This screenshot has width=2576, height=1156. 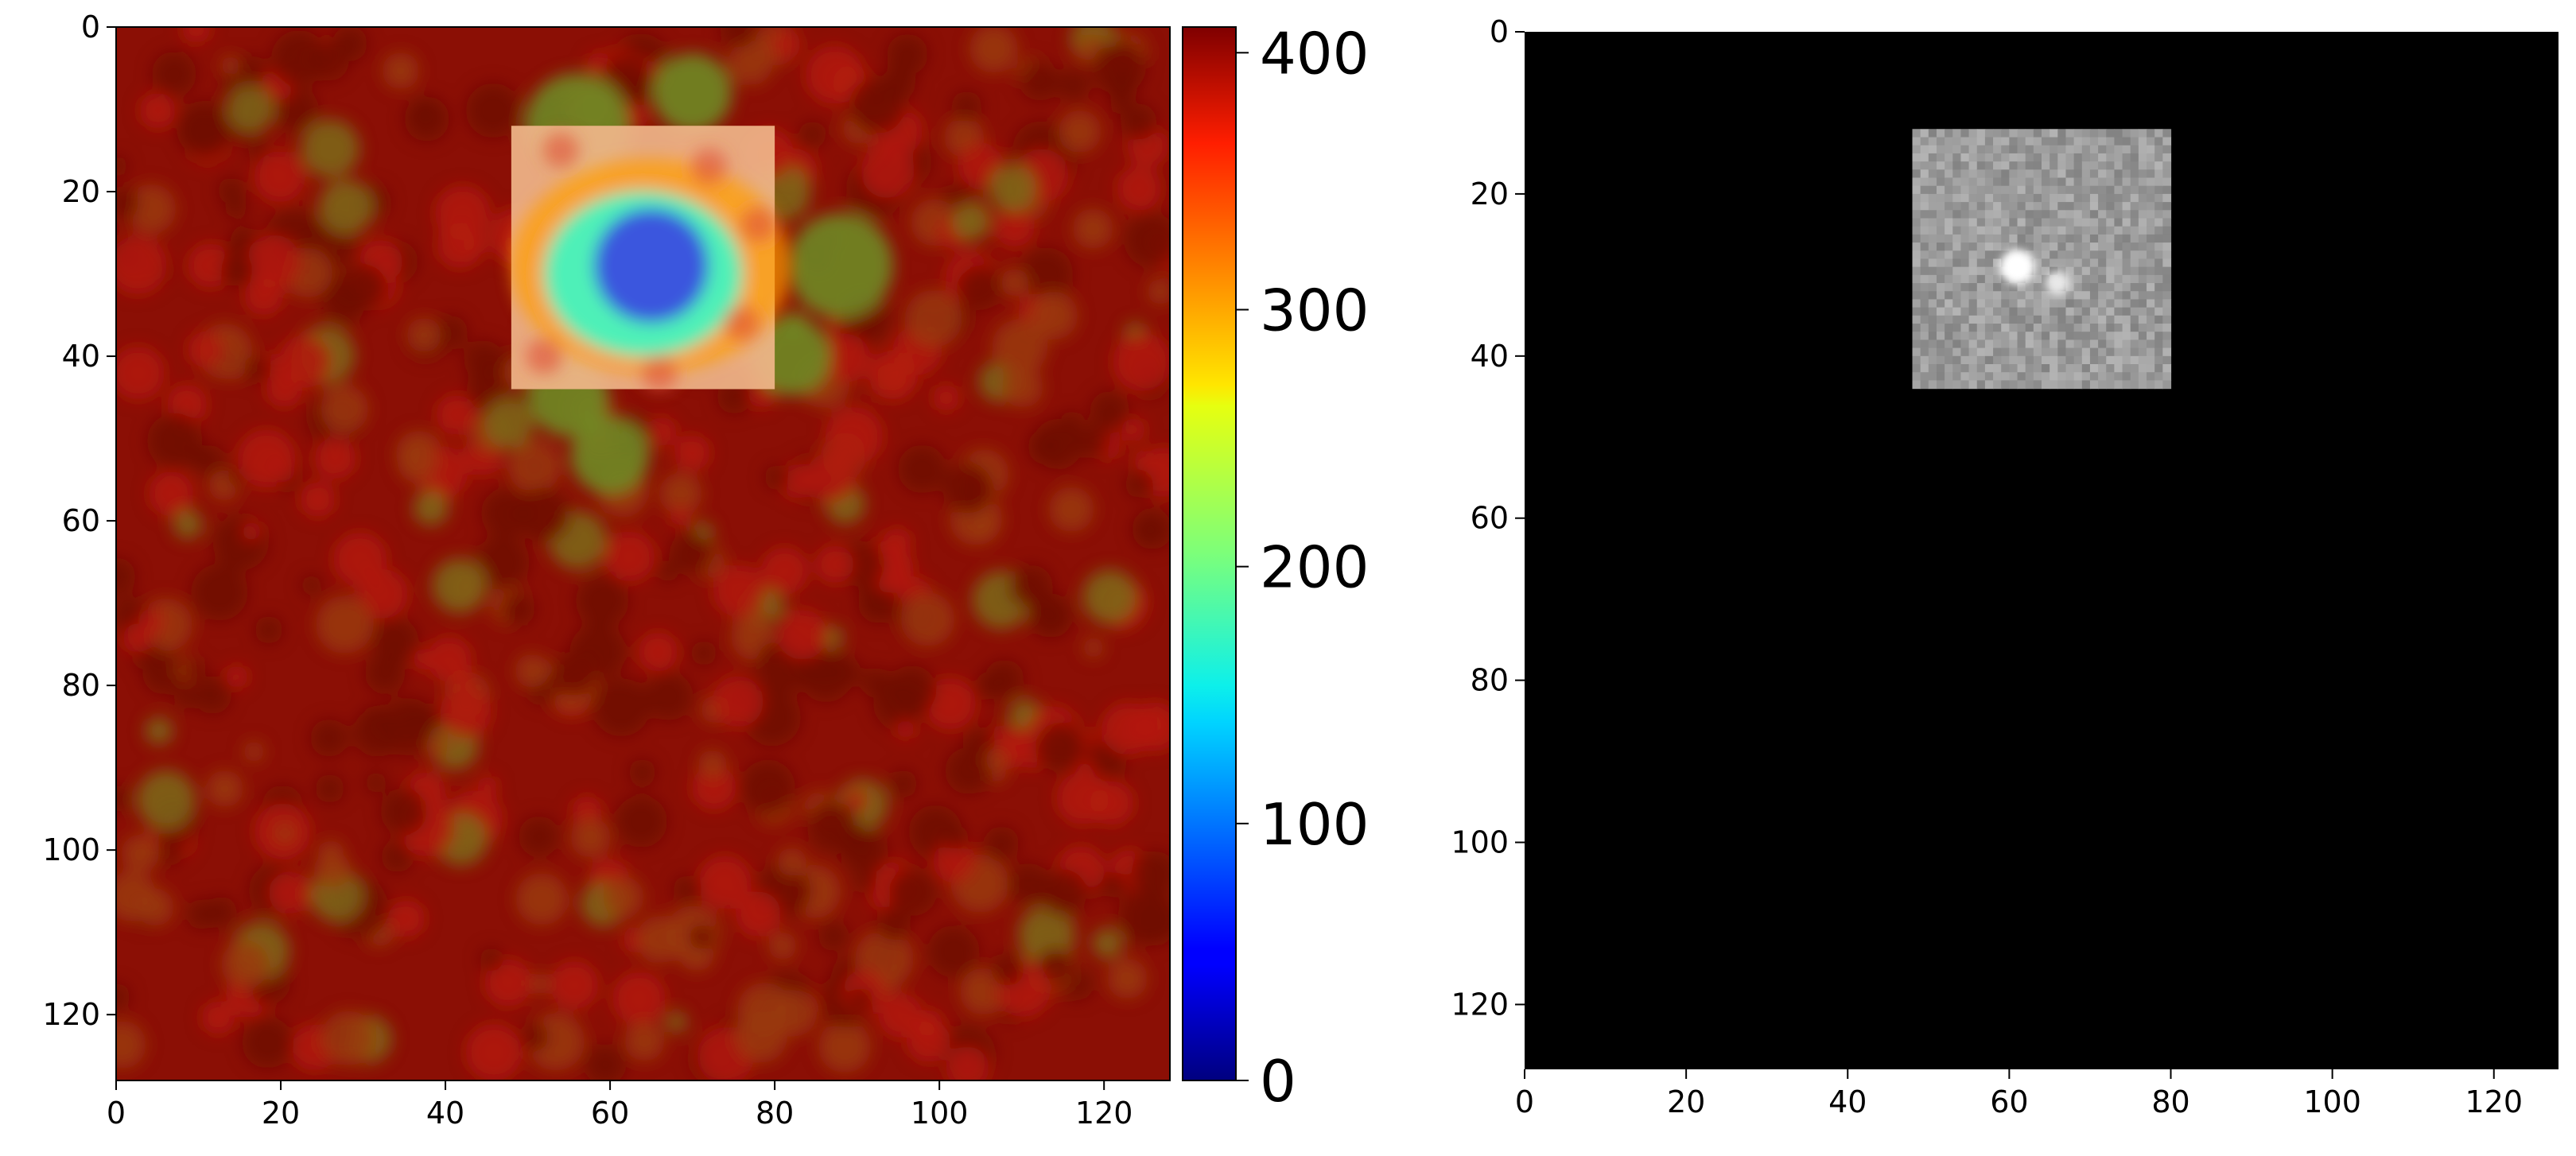 What do you see at coordinates (2017, 267) in the screenshot?
I see `bright-spot` at bounding box center [2017, 267].